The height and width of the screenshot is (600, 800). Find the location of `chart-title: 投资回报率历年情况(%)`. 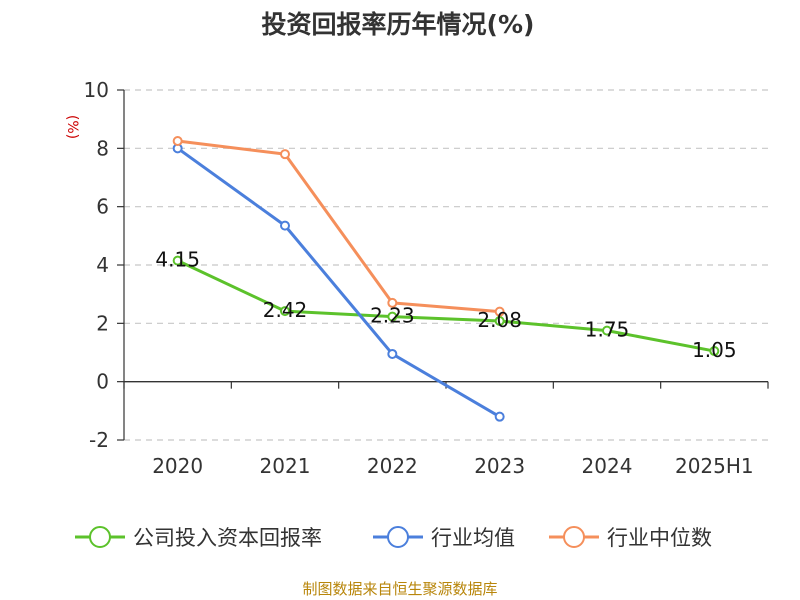

chart-title: 投资回报率历年情况(%) is located at coordinates (398, 24).